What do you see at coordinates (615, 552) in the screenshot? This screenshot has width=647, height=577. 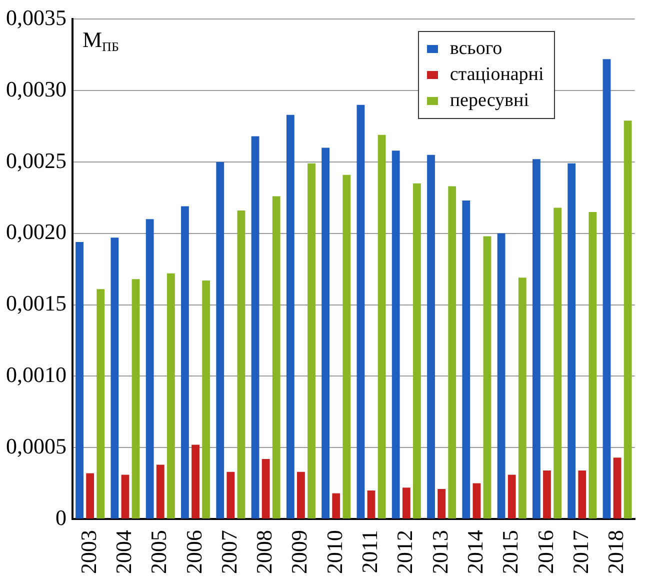 I see `x-tick-label: 2018` at bounding box center [615, 552].